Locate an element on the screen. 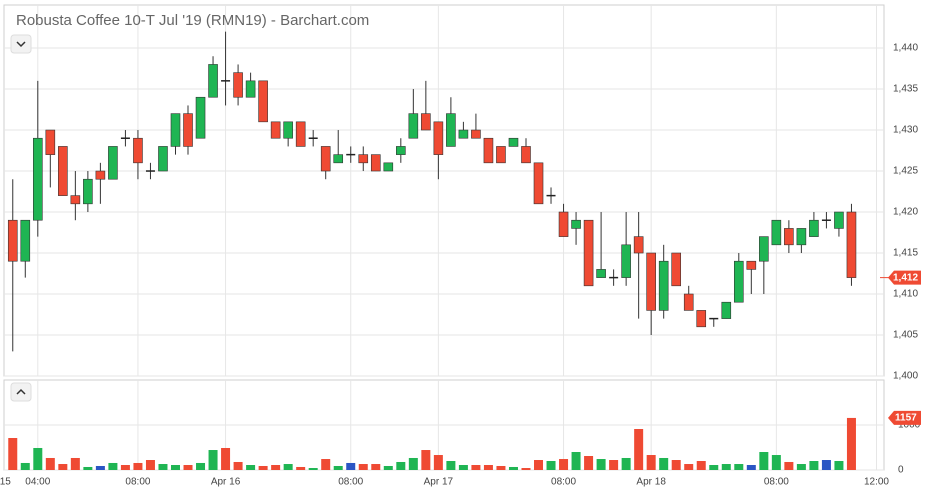 The width and height of the screenshot is (932, 491). y-tick-label: 0 is located at coordinates (901, 470).